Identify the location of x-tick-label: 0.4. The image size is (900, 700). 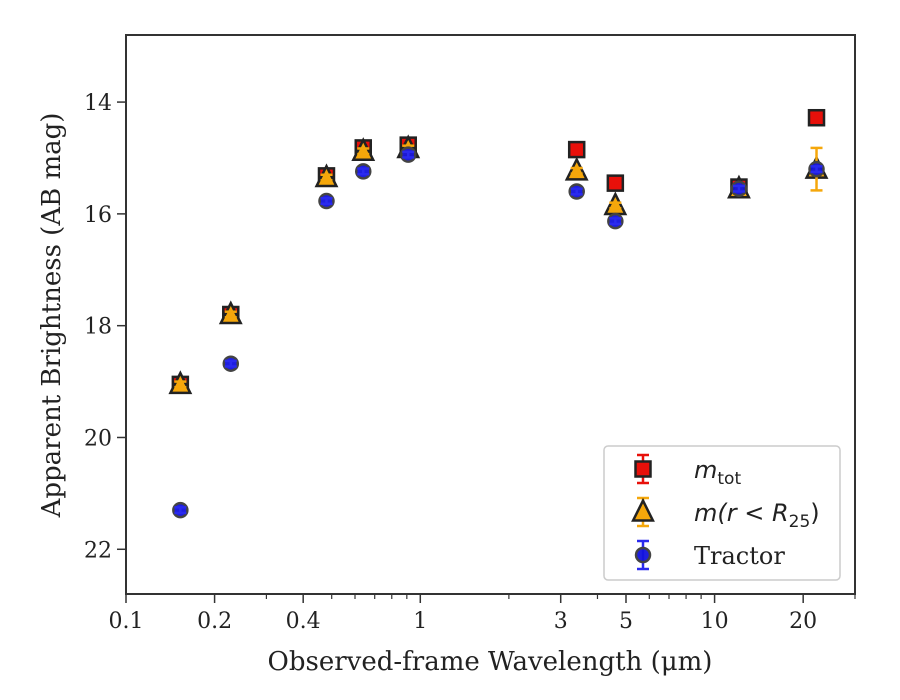
(303, 621).